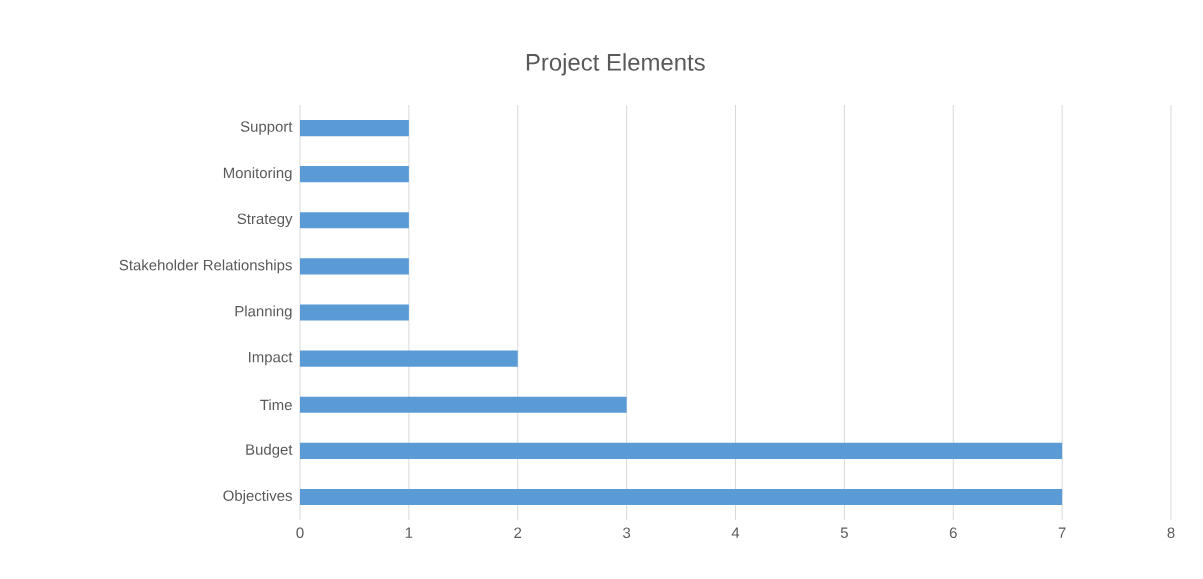 This screenshot has width=1203, height=579. What do you see at coordinates (1062, 532) in the screenshot?
I see `x-tick-label: 7` at bounding box center [1062, 532].